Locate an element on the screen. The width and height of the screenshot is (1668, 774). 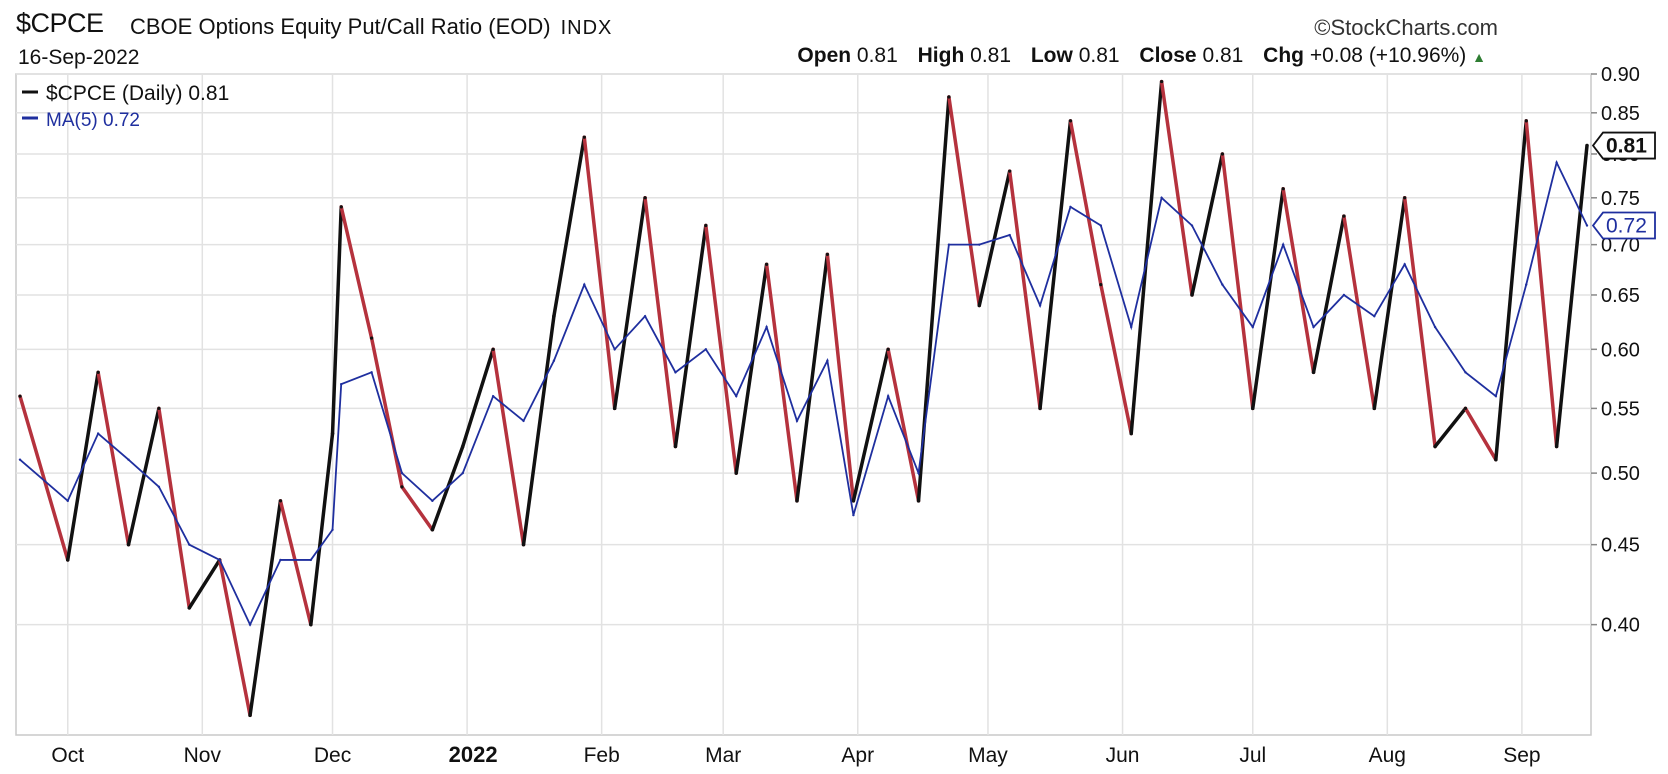
open-label: Open is located at coordinates (824, 55).